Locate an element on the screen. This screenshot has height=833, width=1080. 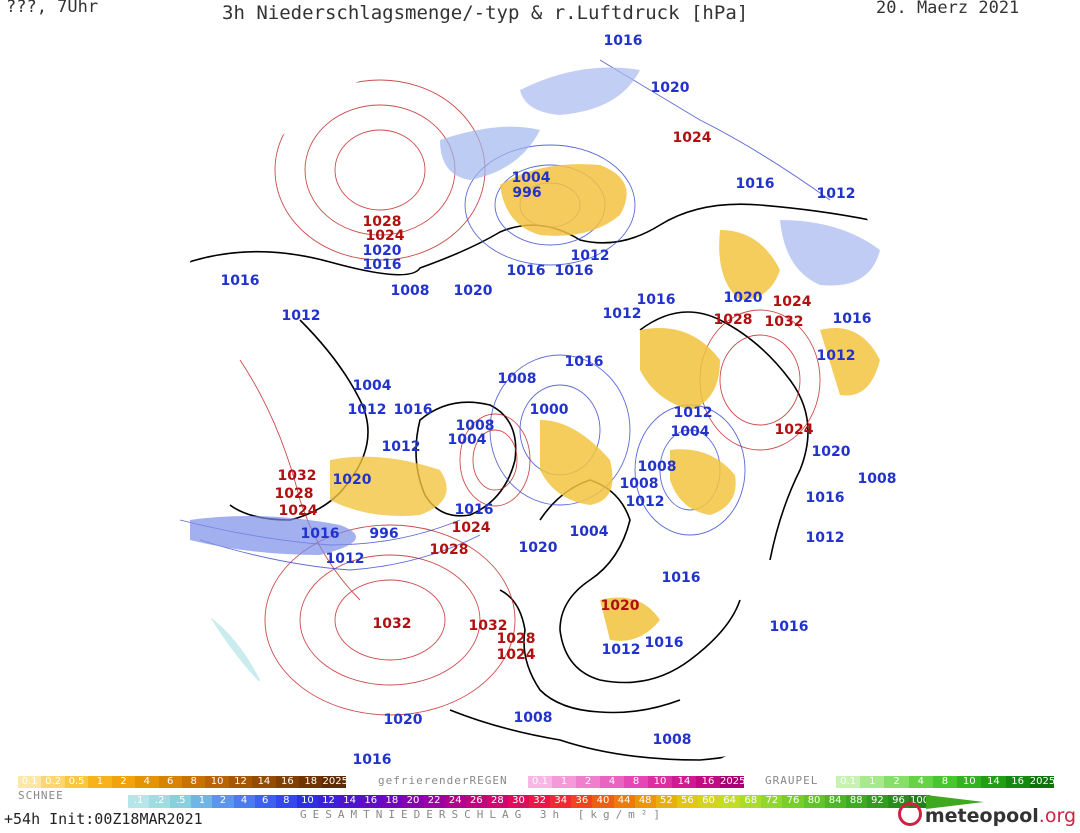
legend-tick: 68 is located at coordinates (751, 801).